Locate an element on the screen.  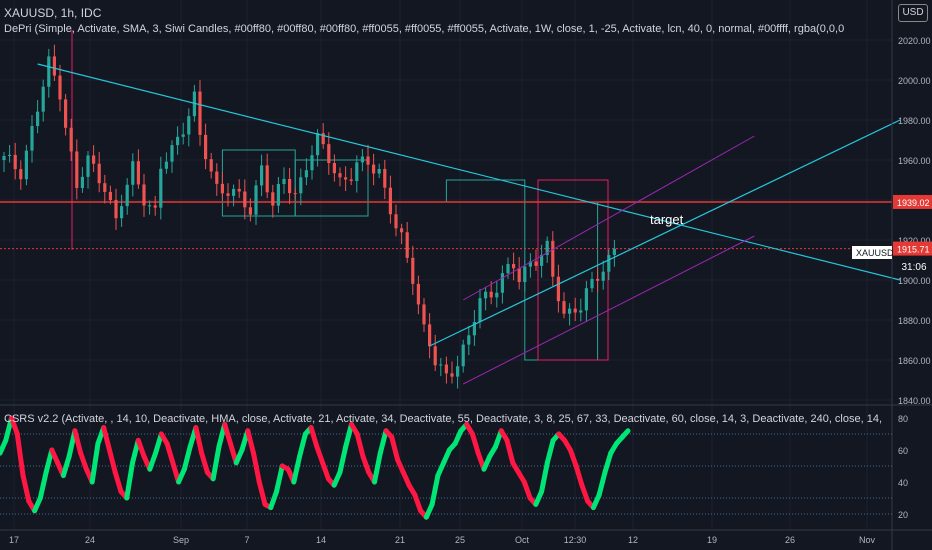
currency-button: USD is located at coordinates (913, 13).